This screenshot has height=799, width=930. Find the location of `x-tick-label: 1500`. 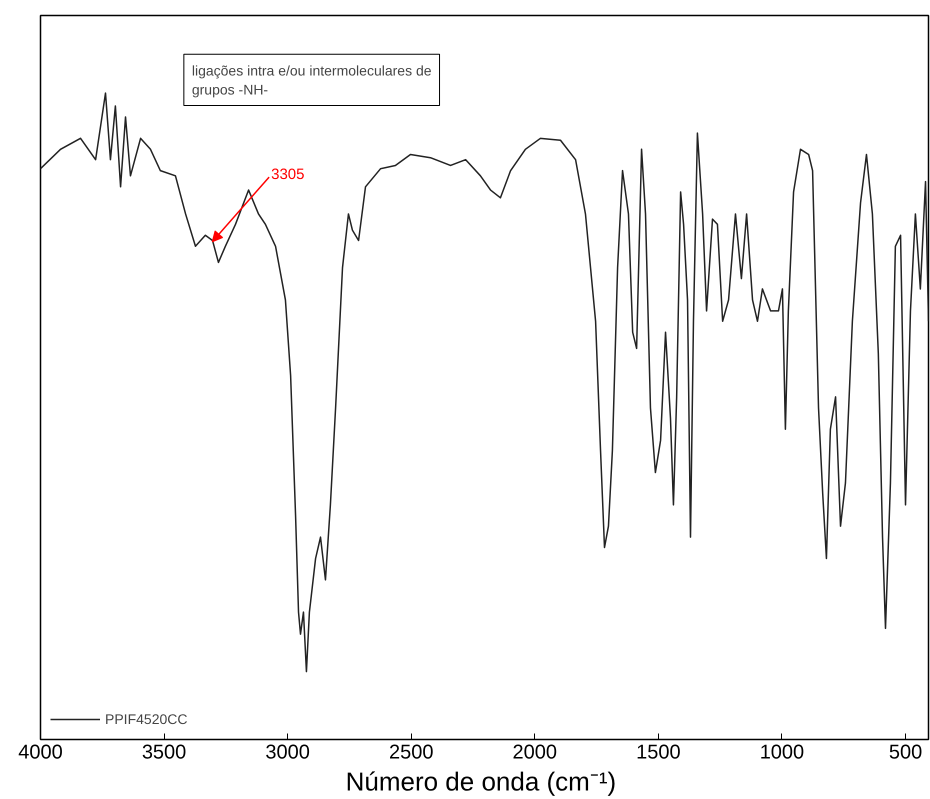

x-tick-label: 1500 is located at coordinates (658, 753).